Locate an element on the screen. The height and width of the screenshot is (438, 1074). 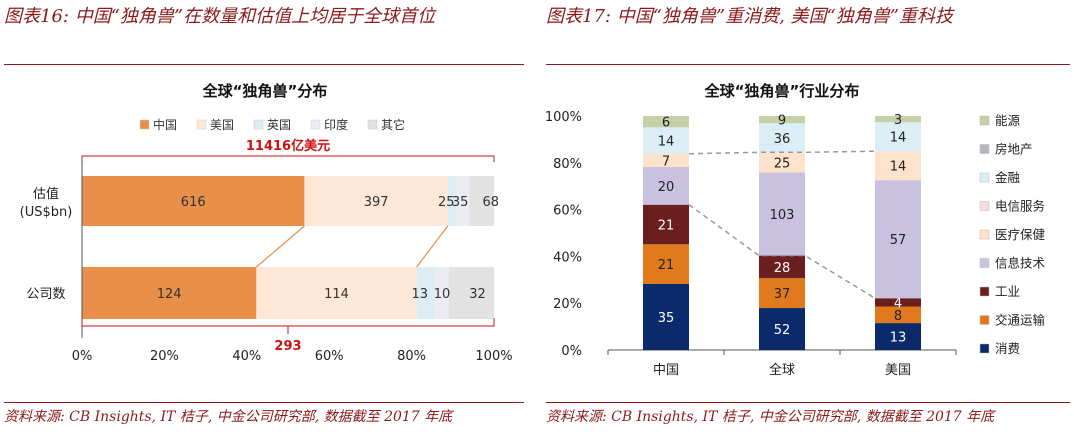
column-value-label: 9 is located at coordinates (782, 121).